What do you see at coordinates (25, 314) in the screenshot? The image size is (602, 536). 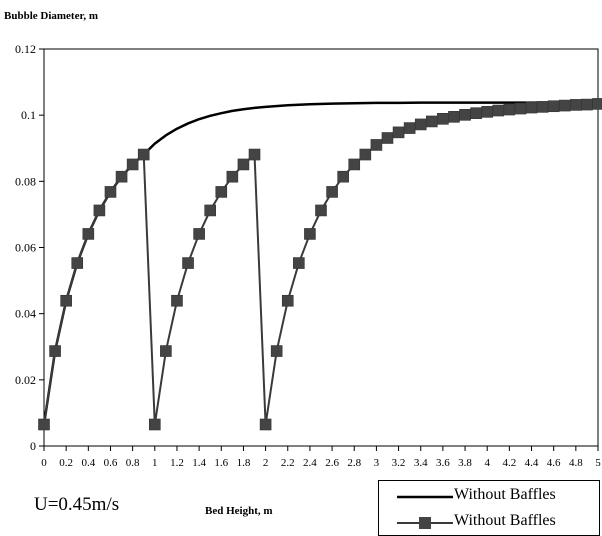 I see `y-tick-label: 0.04` at bounding box center [25, 314].